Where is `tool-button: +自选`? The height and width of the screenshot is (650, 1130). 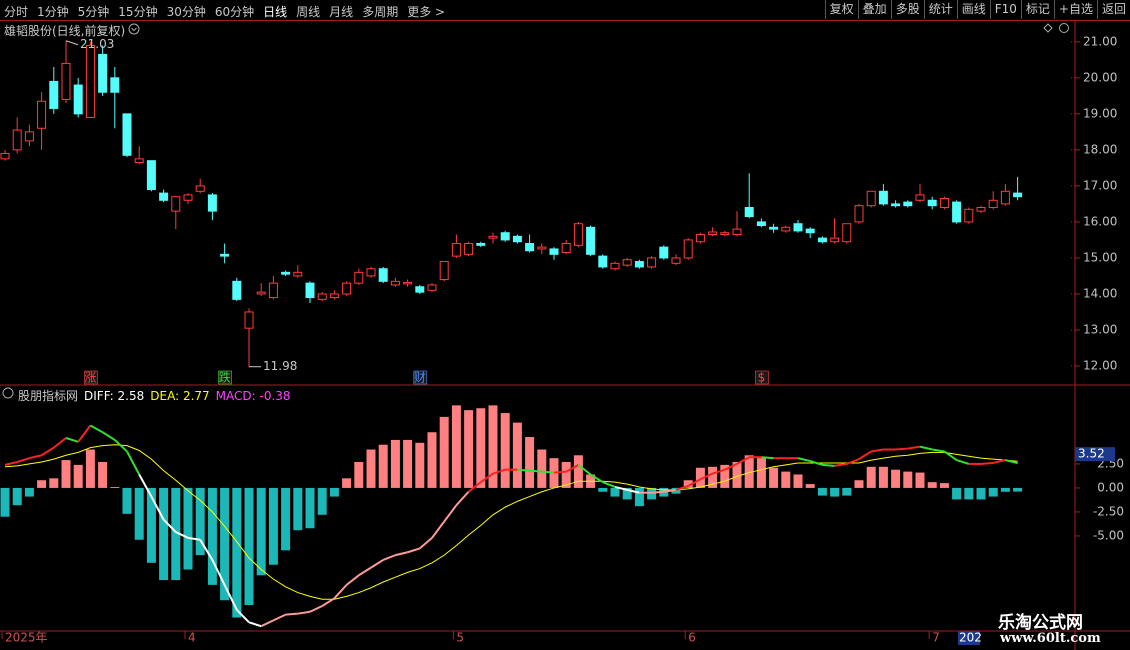
tool-button: +自选 is located at coordinates (1075, 9).